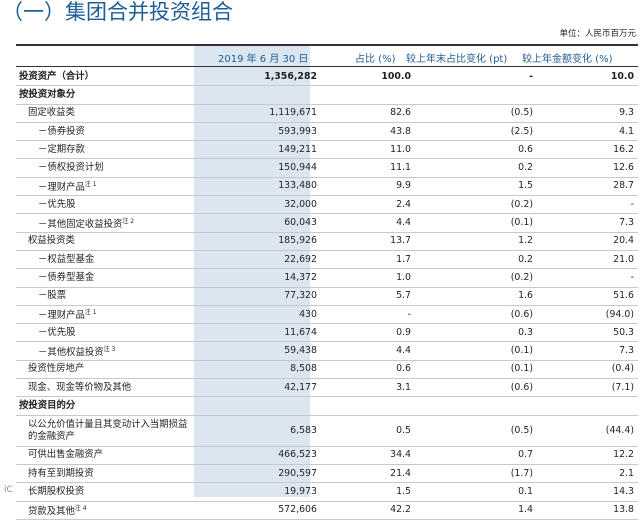  I want to click on row-label: 权益投资类, so click(51, 241).